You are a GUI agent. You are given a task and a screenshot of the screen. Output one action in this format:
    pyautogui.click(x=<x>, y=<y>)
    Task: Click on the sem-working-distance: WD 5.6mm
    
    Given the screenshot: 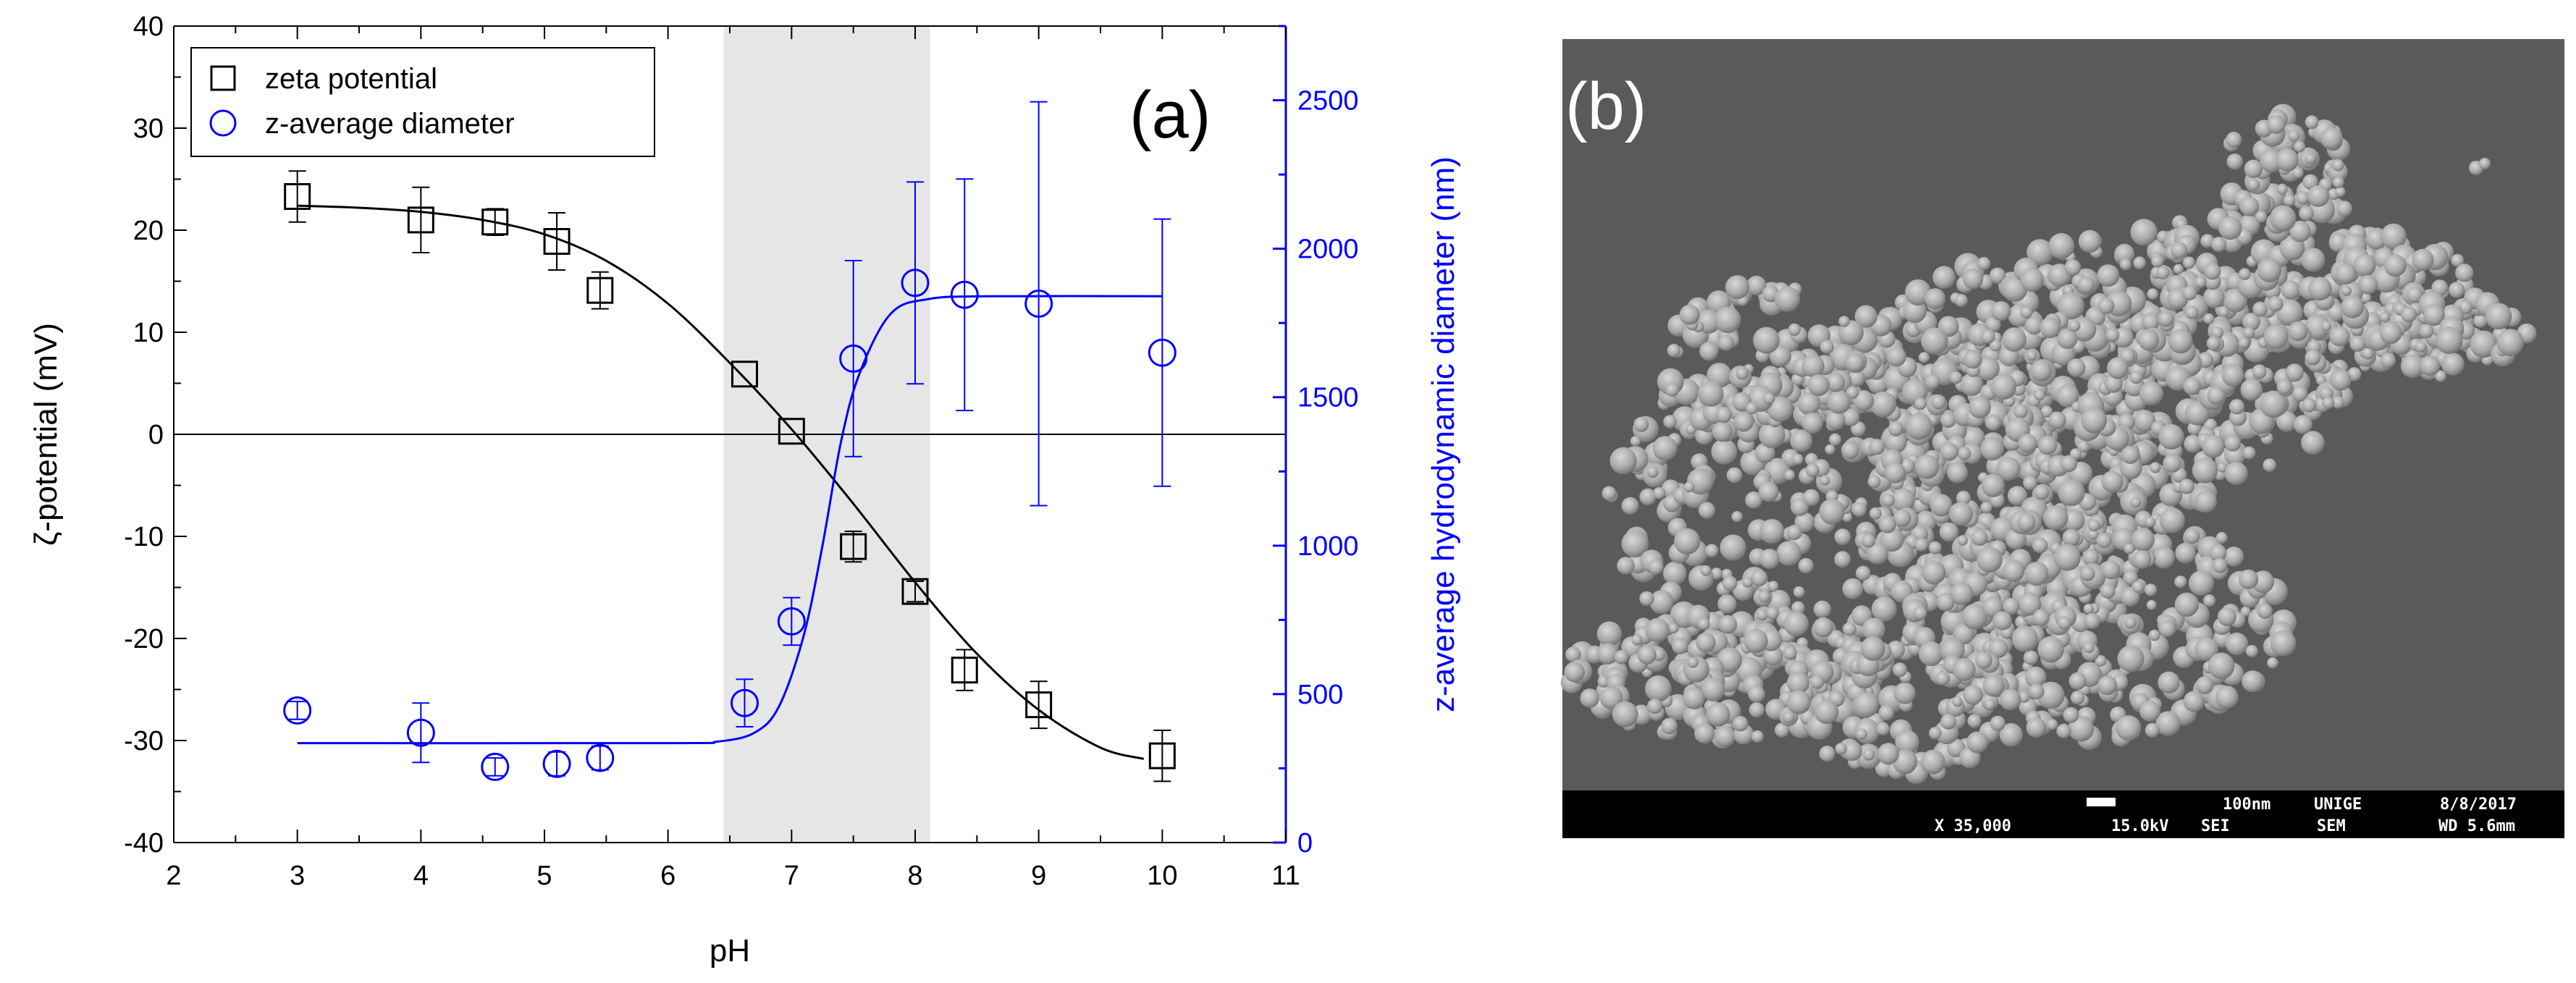 What is the action you would take?
    pyautogui.click(x=2476, y=826)
    